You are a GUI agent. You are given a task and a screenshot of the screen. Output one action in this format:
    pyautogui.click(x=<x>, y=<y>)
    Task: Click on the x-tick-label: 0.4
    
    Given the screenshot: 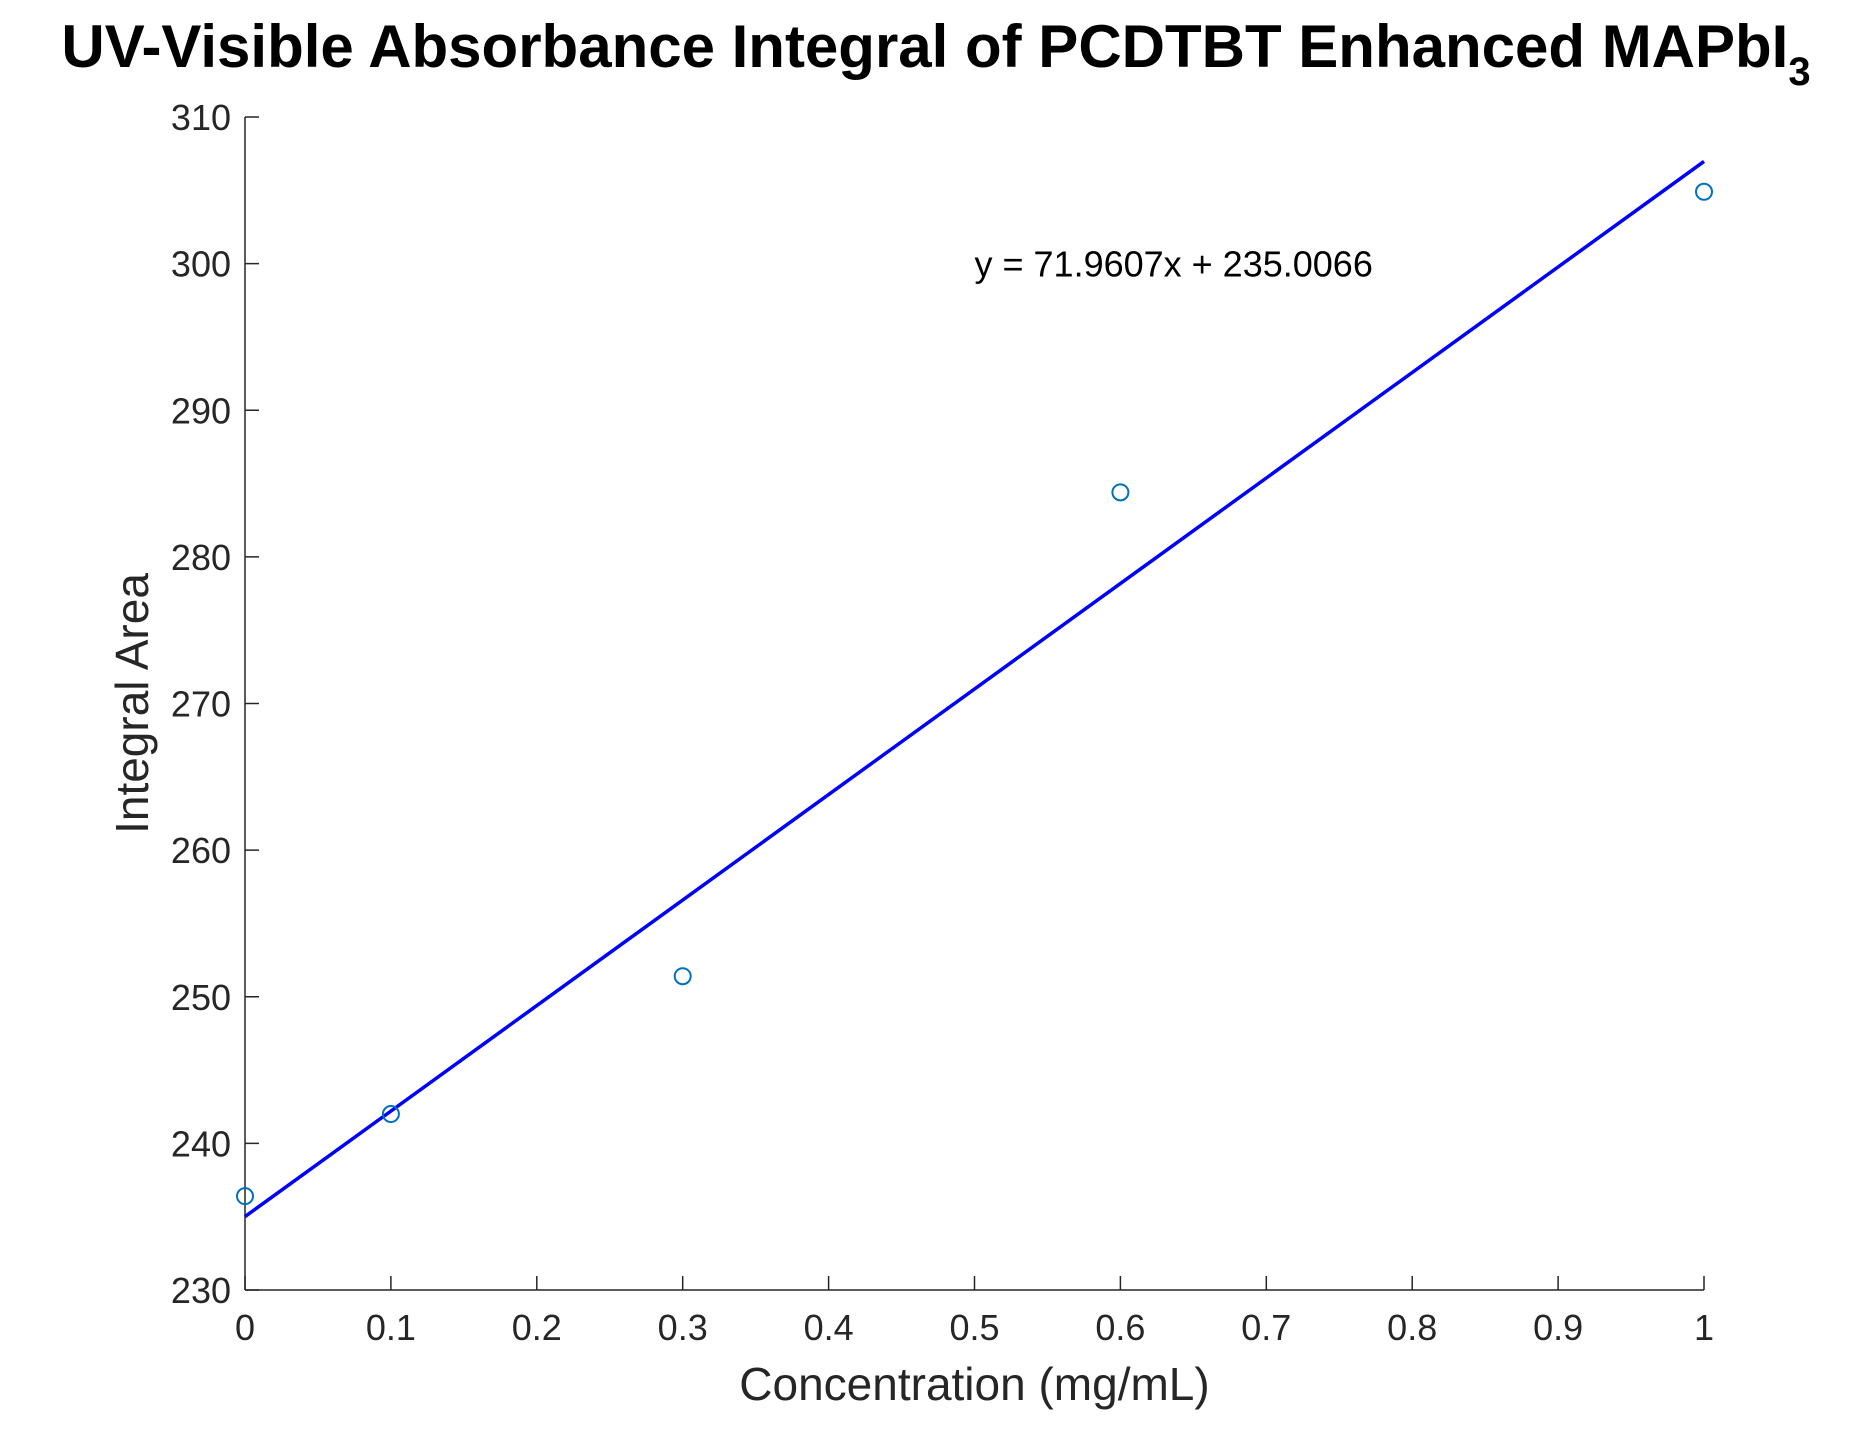 What is the action you would take?
    pyautogui.click(x=829, y=1327)
    